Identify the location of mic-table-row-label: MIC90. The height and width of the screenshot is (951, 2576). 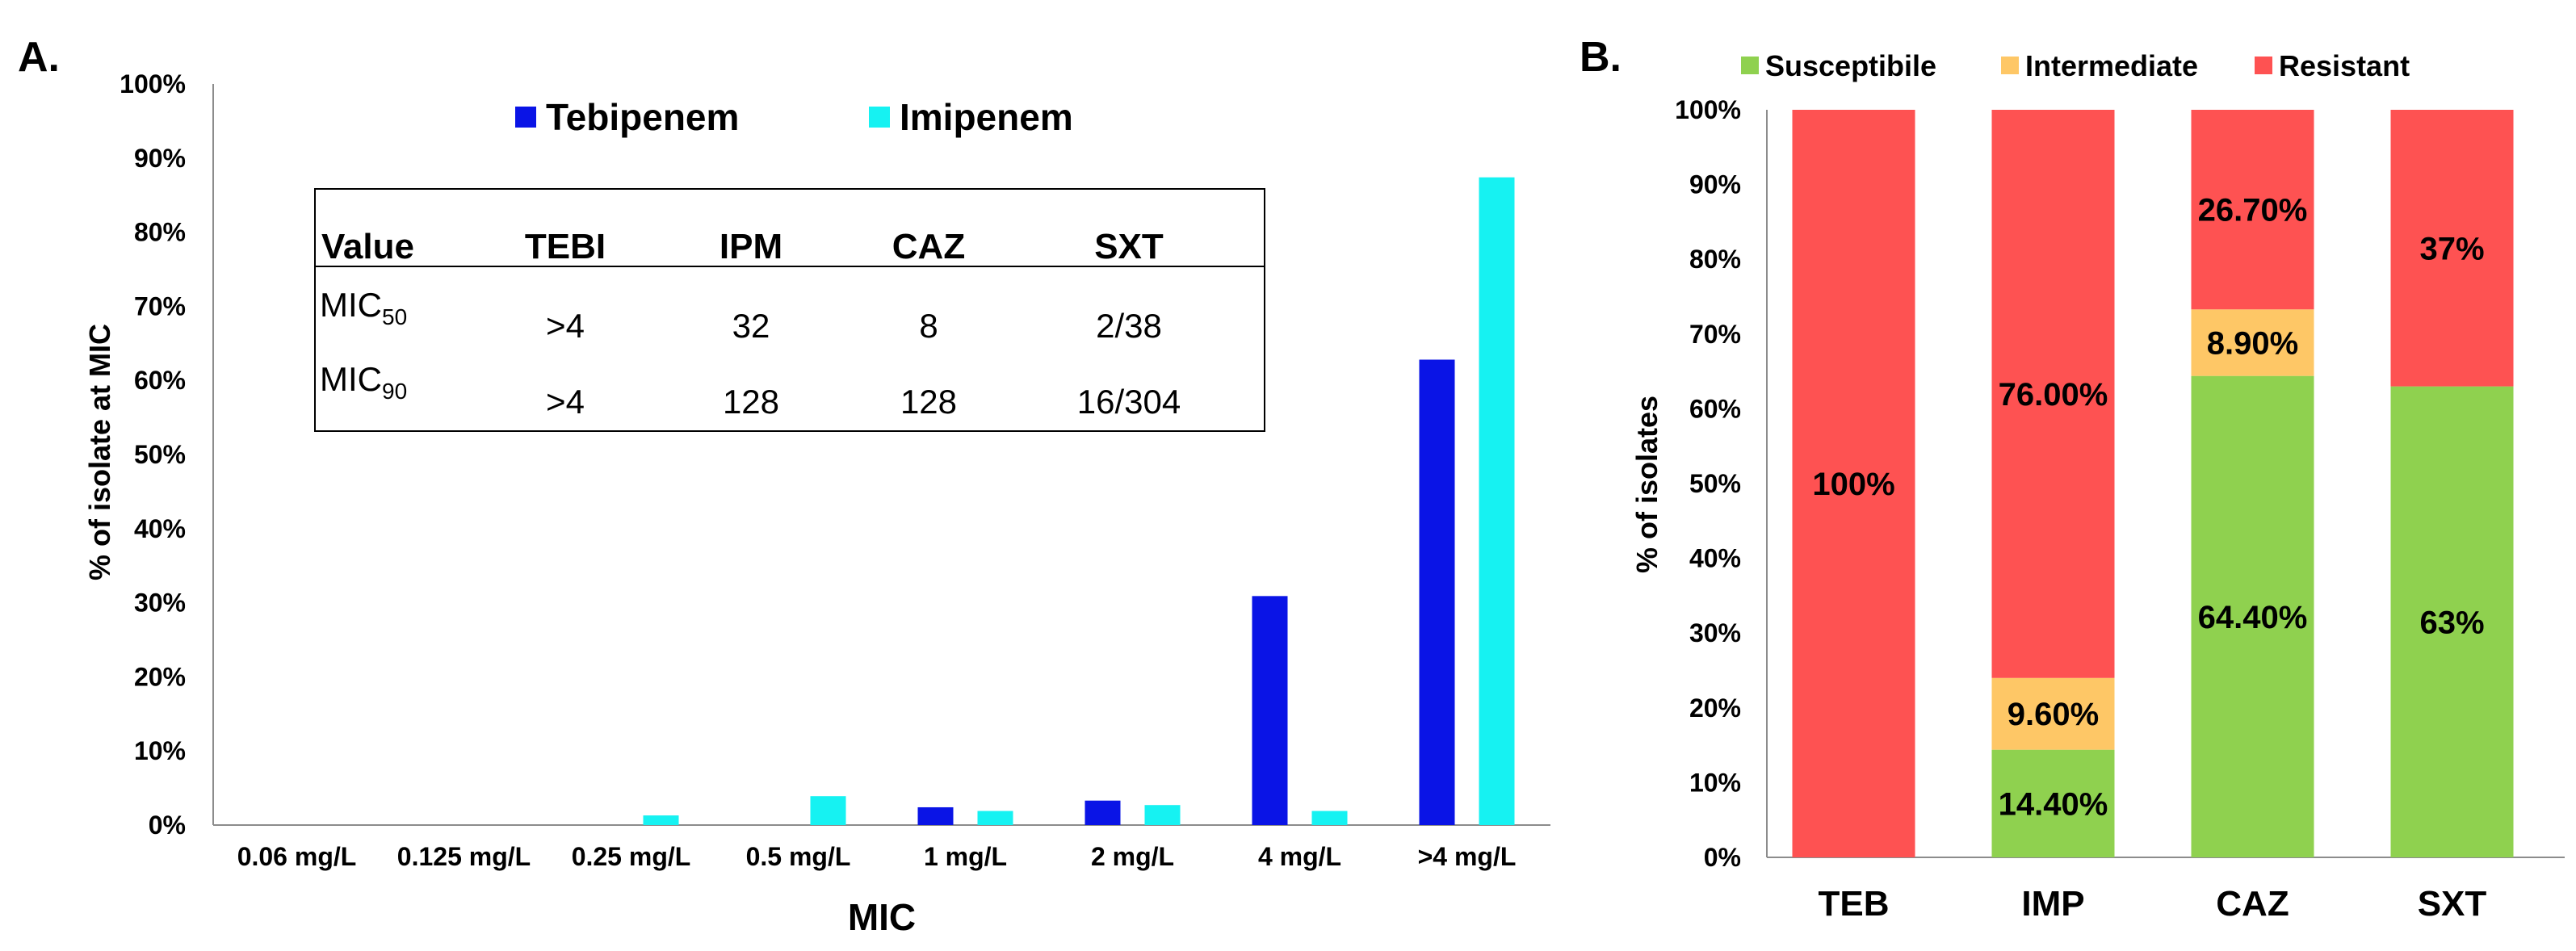
(363, 382).